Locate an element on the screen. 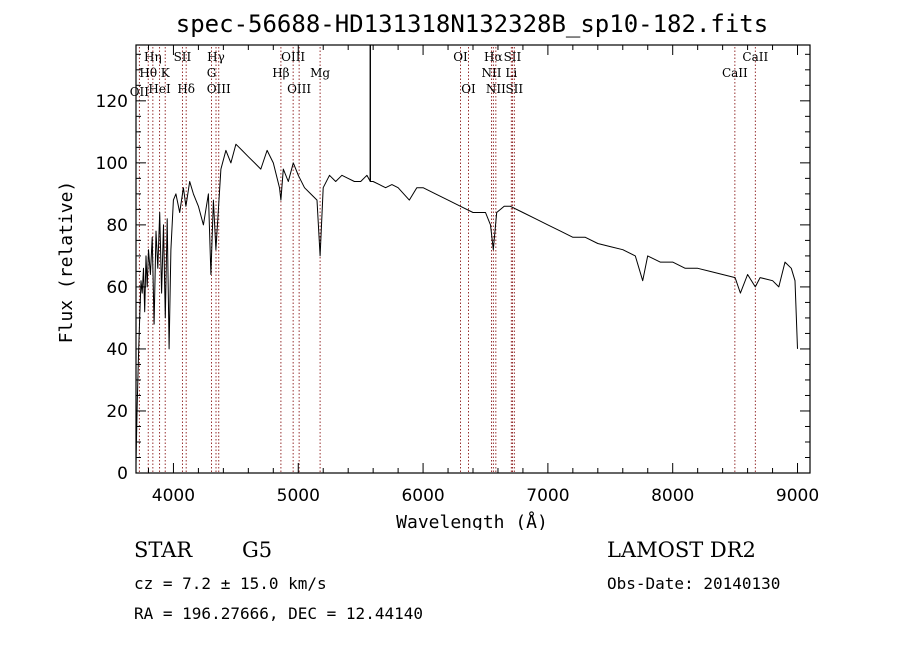 This screenshot has width=900, height=649. x-tick-label-3: 7000 is located at coordinates (547, 496).